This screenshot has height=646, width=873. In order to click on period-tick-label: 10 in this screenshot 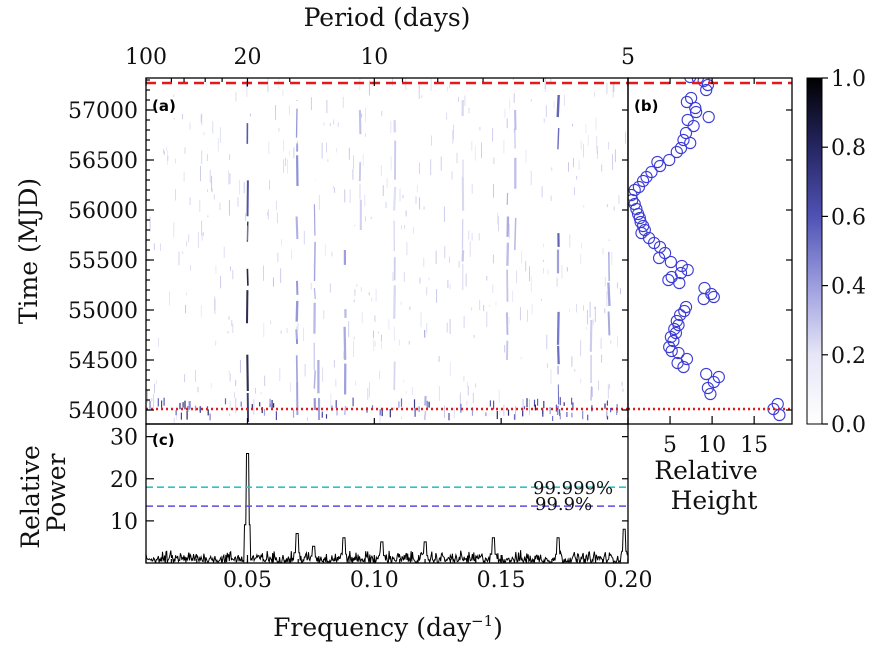, I will do `click(374, 57)`.